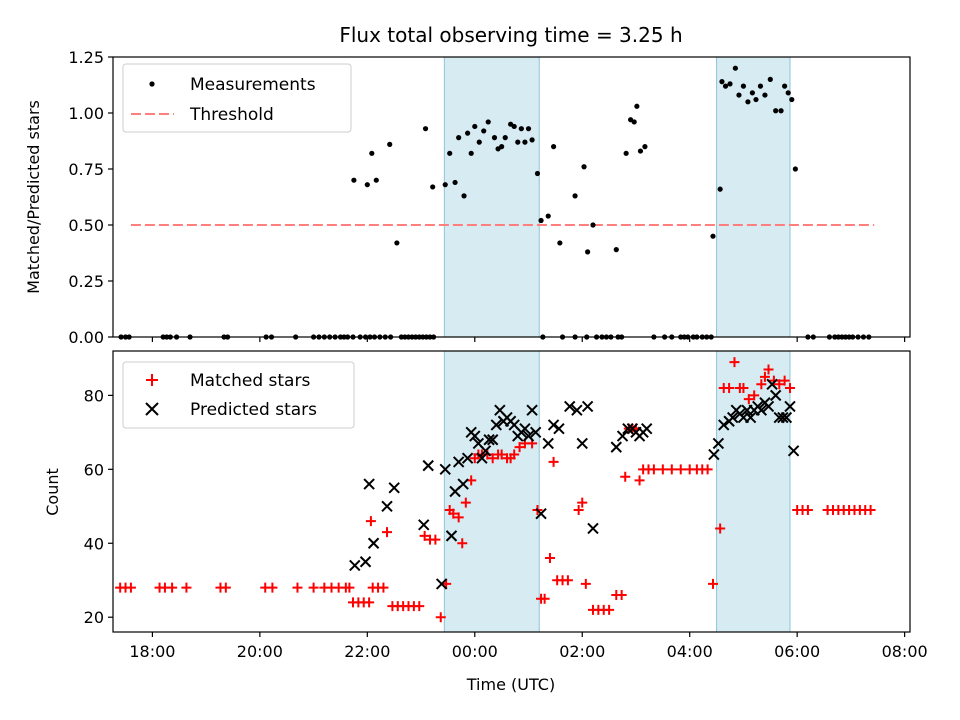  Describe the element at coordinates (94, 395) in the screenshot. I see `bottom-y-tick-label: 80` at that location.